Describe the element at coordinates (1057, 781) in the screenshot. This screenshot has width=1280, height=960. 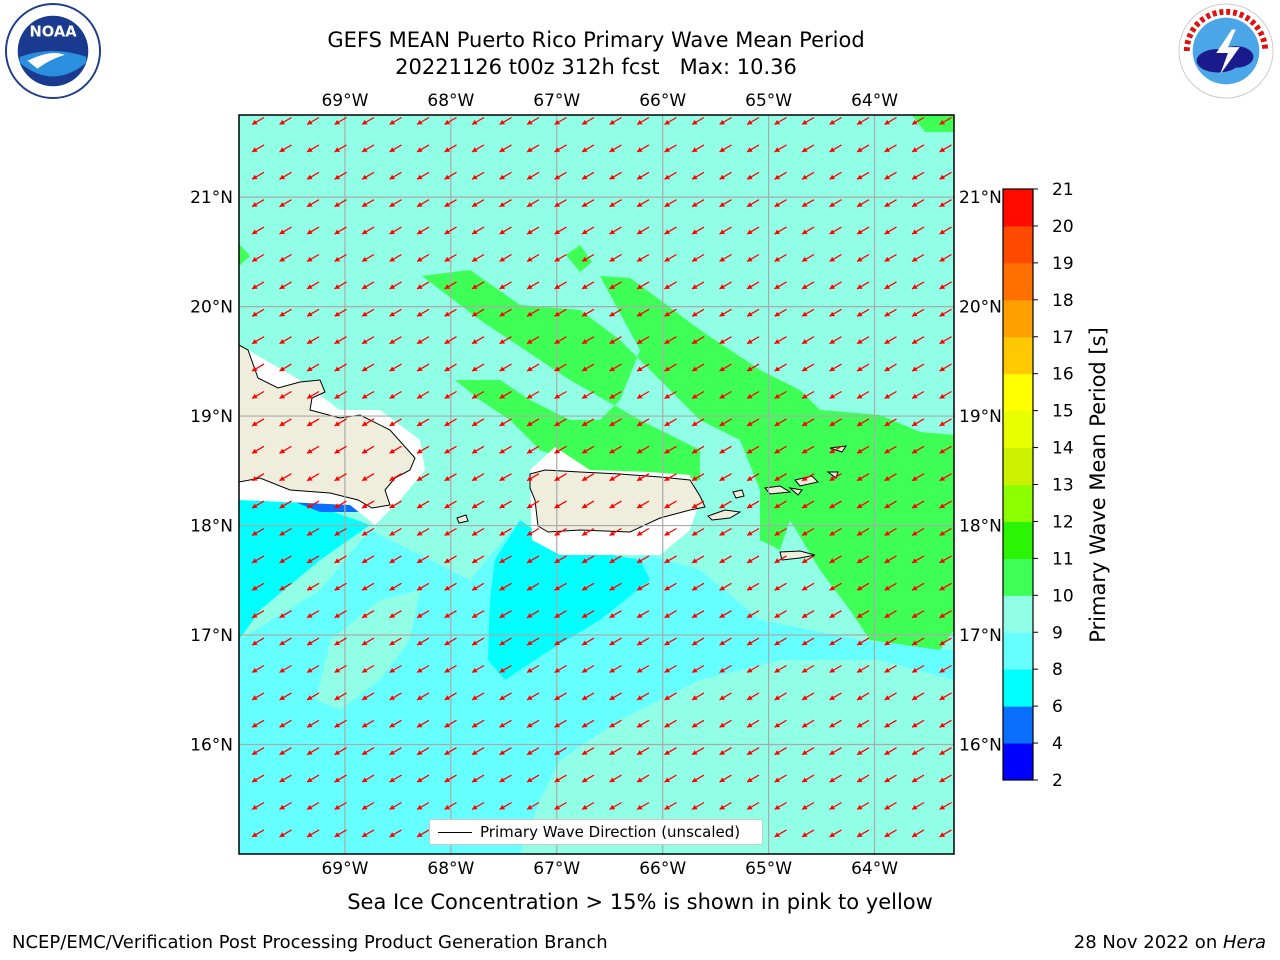
I see `colorbar-tick-label: 2` at that location.